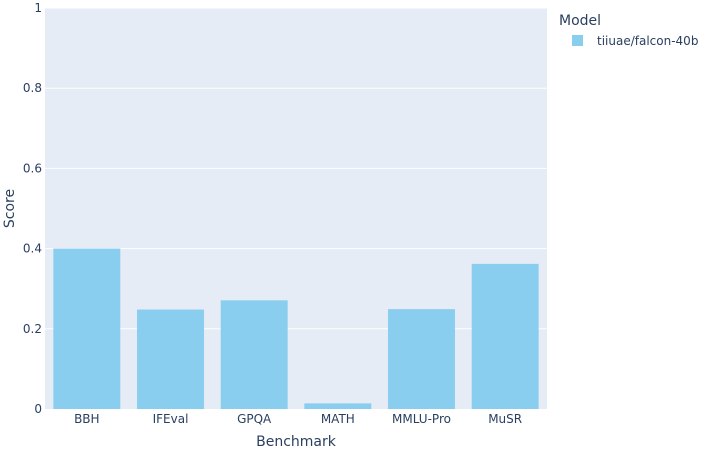 The image size is (705, 450). Describe the element at coordinates (10, 208) in the screenshot. I see `y-axis-title: Score` at that location.